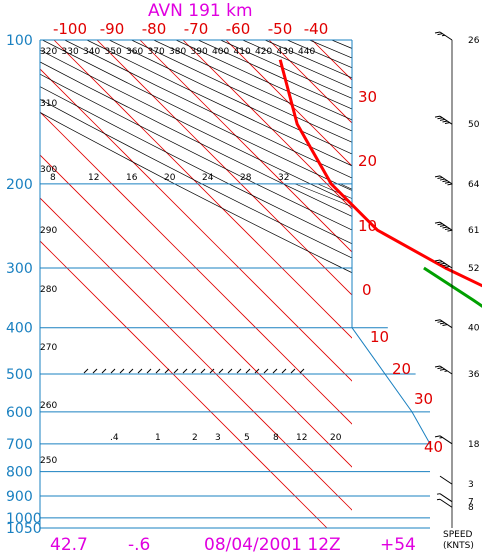 Image resolution: width=482 pixels, height=554 pixels. Describe the element at coordinates (177, 52) in the screenshot. I see `theta-label: 380` at that location.